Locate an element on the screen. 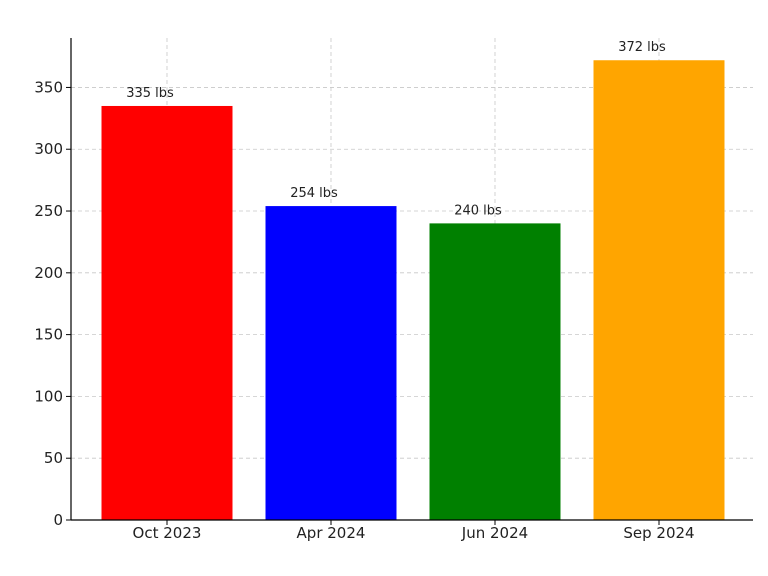 Image resolution: width=768 pixels, height=576 pixels. bar-data-label: 254 lbs is located at coordinates (314, 193).